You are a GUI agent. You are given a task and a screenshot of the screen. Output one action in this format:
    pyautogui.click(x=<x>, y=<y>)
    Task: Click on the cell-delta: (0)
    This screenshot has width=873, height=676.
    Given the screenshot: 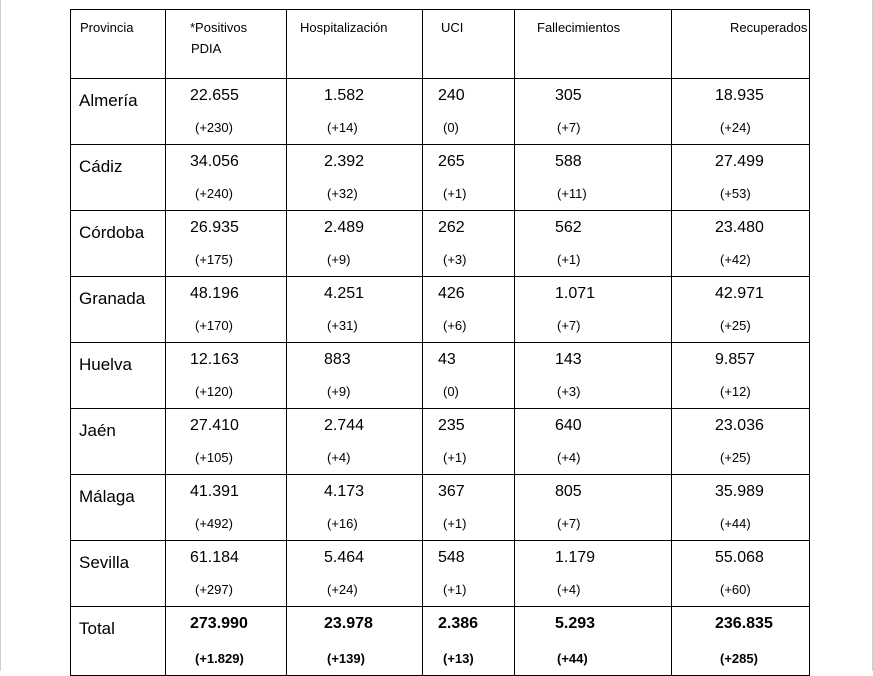 What is the action you would take?
    pyautogui.click(x=451, y=127)
    